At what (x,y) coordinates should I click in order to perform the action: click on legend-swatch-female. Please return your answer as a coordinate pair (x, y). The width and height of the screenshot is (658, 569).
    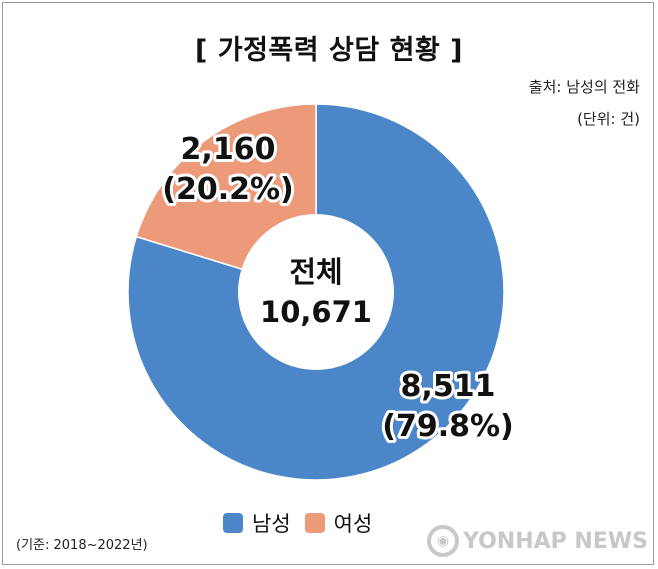
    Looking at the image, I should click on (314, 523).